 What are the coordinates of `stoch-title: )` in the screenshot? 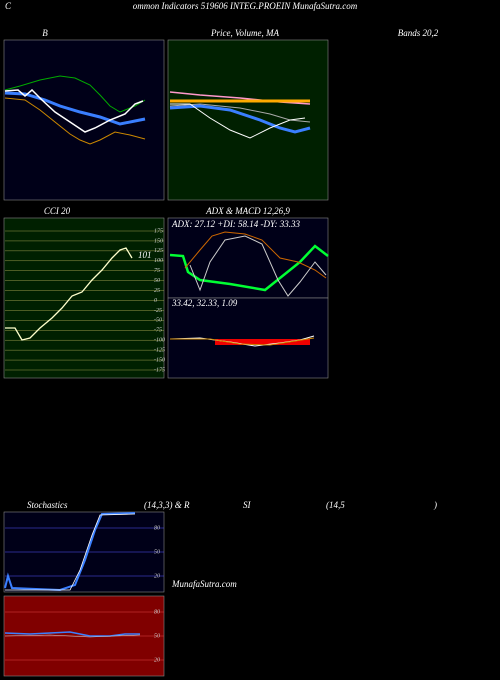 It's located at (435, 505).